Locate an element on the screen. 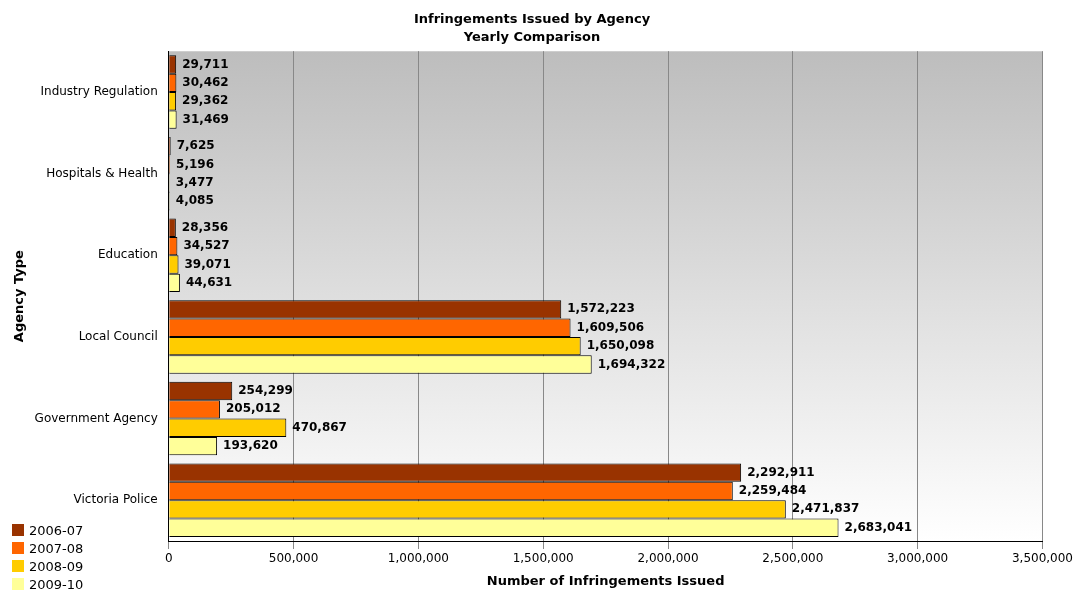  x-tick-label: 1,500,000 is located at coordinates (543, 558).